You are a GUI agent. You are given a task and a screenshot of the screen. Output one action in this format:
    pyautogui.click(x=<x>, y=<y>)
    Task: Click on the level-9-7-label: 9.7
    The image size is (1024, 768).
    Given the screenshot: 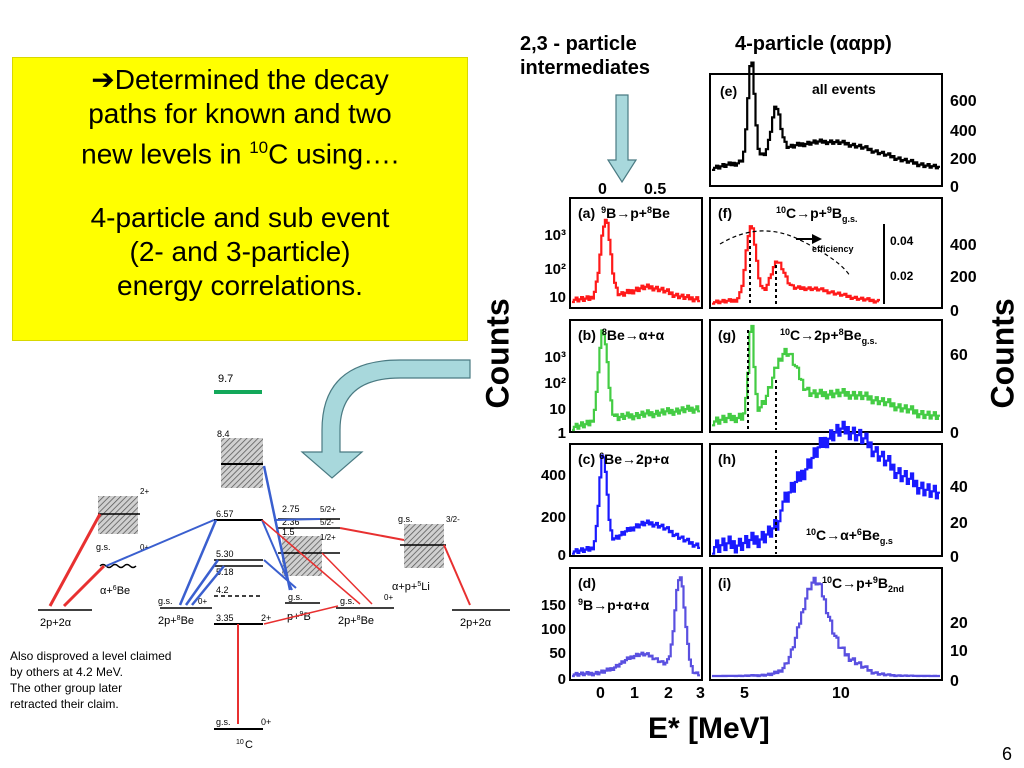 What is the action you would take?
    pyautogui.click(x=225, y=379)
    